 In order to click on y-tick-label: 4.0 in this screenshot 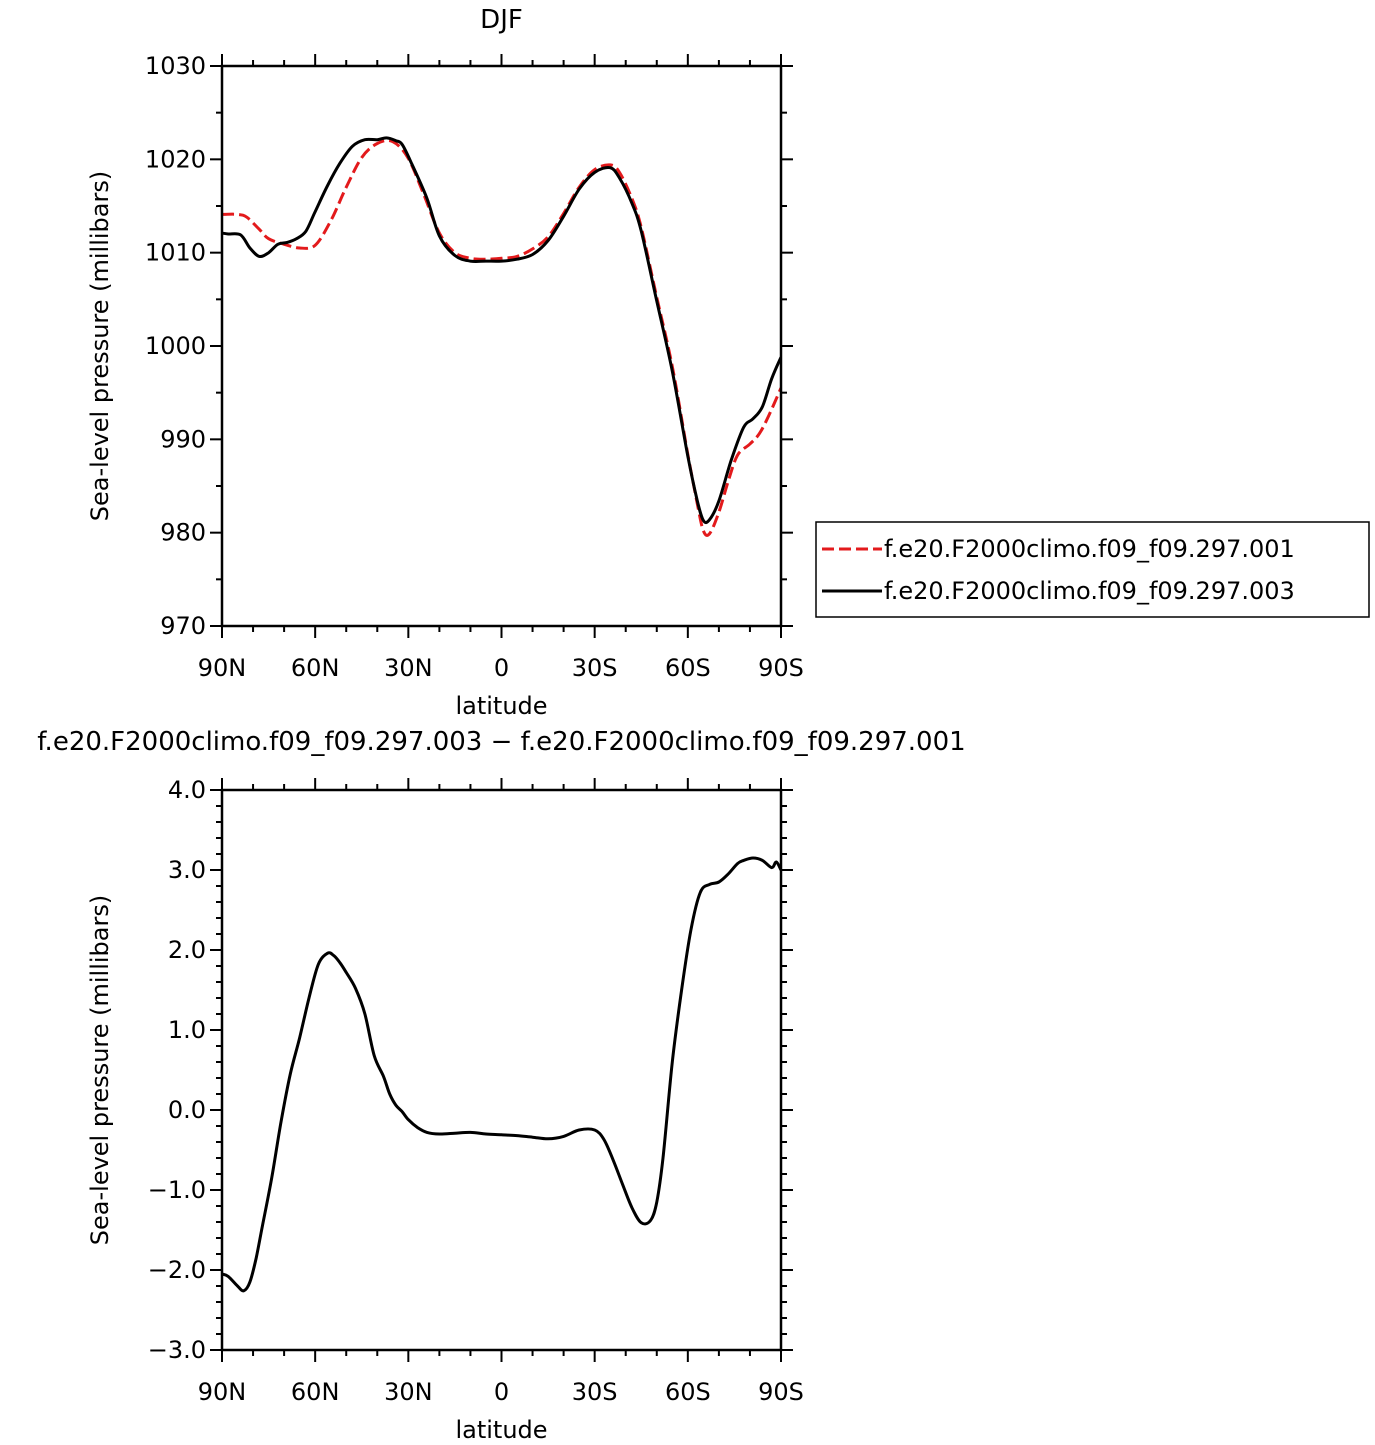, I will do `click(187, 790)`.